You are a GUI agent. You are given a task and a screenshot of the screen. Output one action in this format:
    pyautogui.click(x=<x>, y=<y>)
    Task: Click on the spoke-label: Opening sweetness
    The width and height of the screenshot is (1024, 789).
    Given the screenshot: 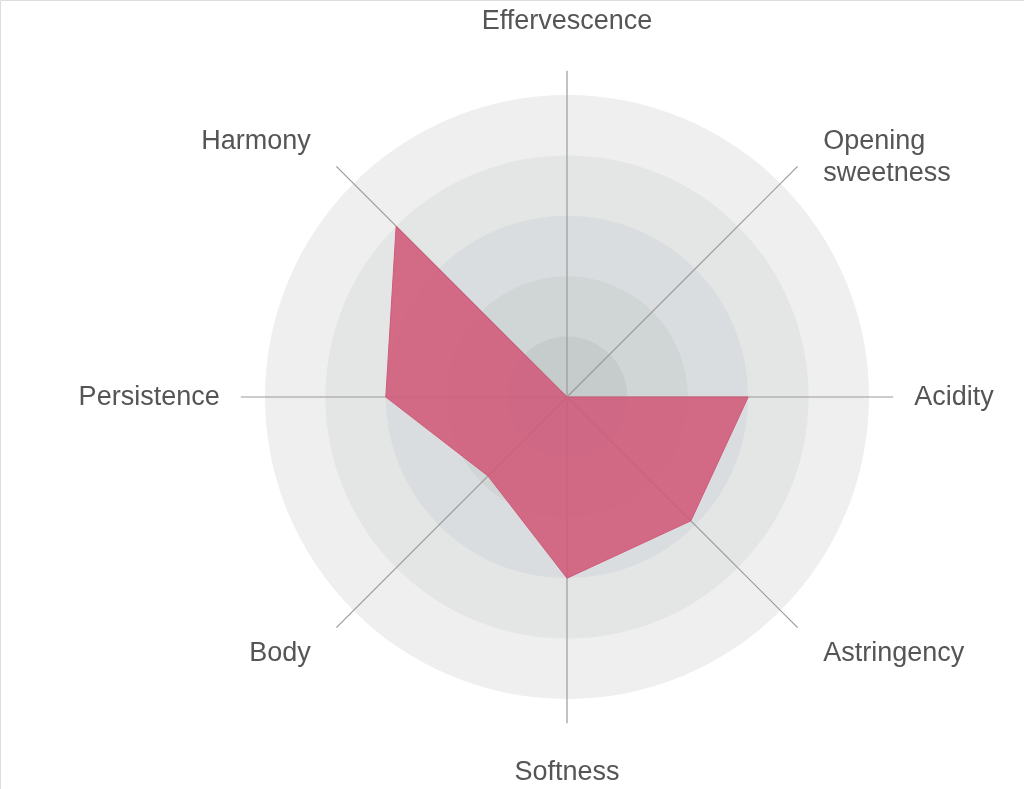 What is the action you would take?
    pyautogui.click(x=887, y=155)
    